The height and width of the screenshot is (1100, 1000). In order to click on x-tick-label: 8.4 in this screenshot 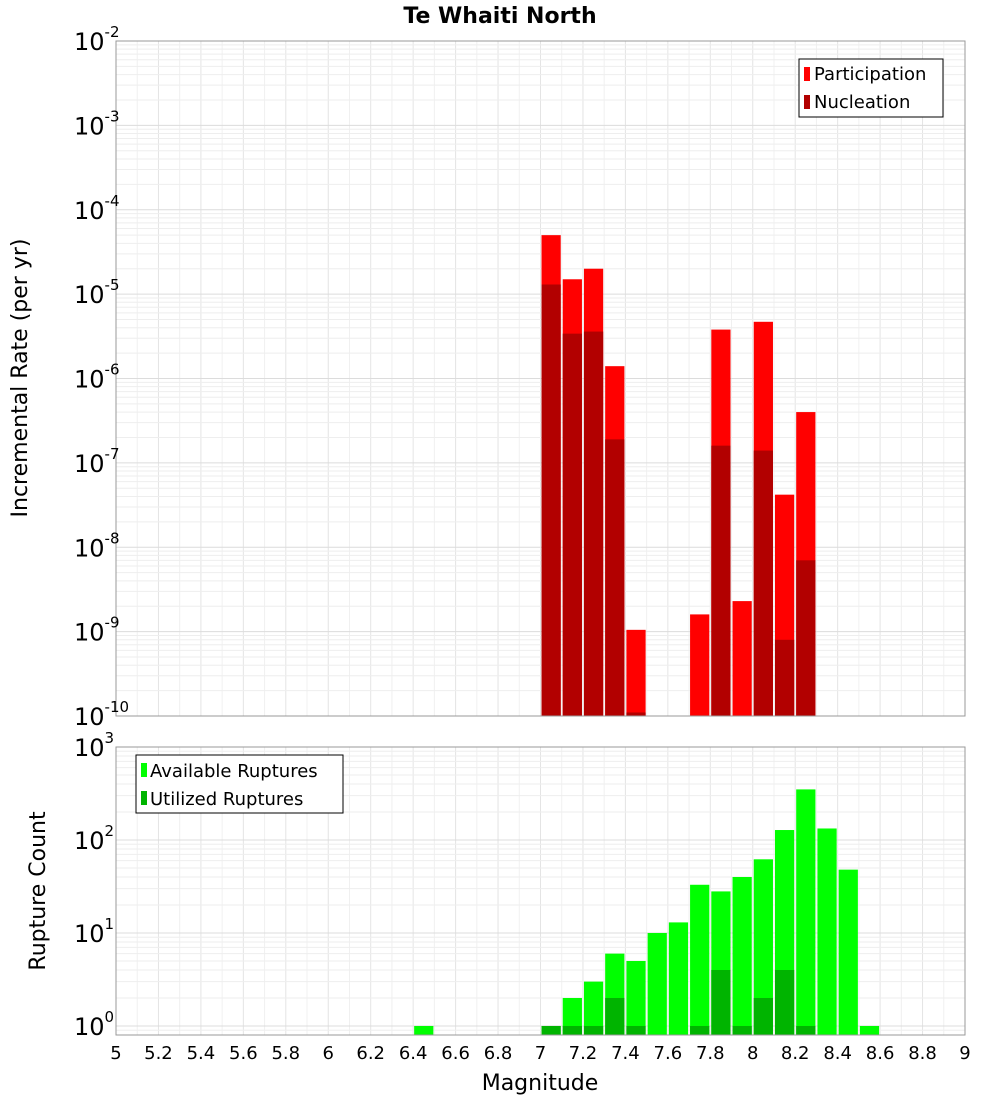, I will do `click(837, 1053)`.